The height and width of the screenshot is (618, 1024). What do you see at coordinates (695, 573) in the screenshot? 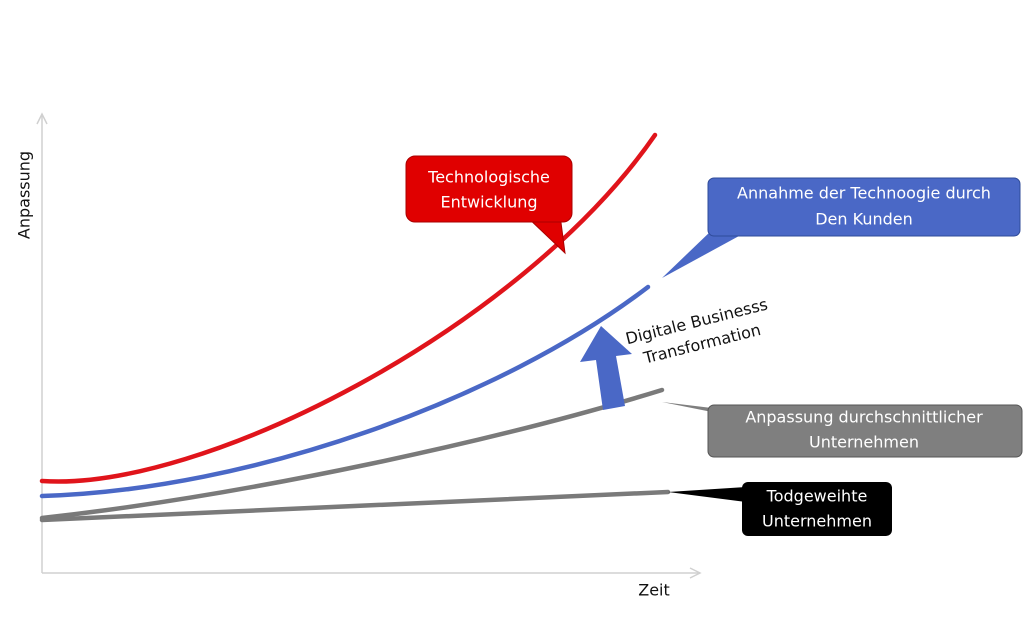
I see `x-arrow` at bounding box center [695, 573].